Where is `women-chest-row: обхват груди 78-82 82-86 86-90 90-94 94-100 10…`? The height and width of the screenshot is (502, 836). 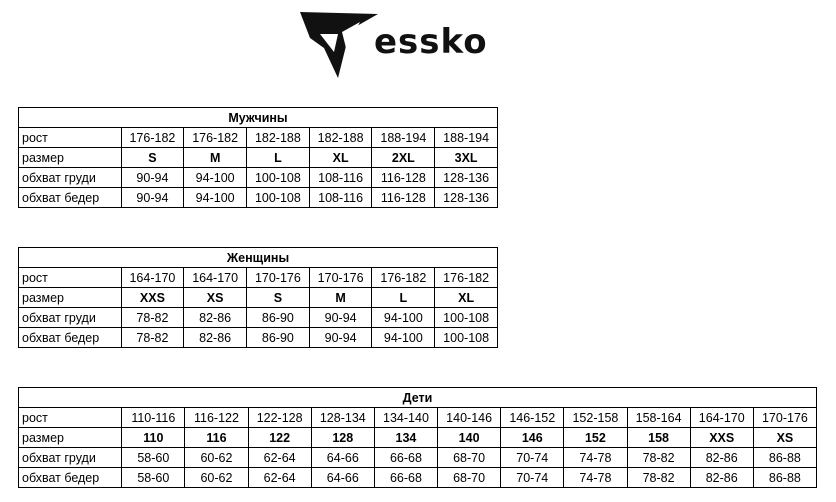 women-chest-row: обхват груди 78-82 82-86 86-90 90-94 94-100 10… is located at coordinates (258, 317).